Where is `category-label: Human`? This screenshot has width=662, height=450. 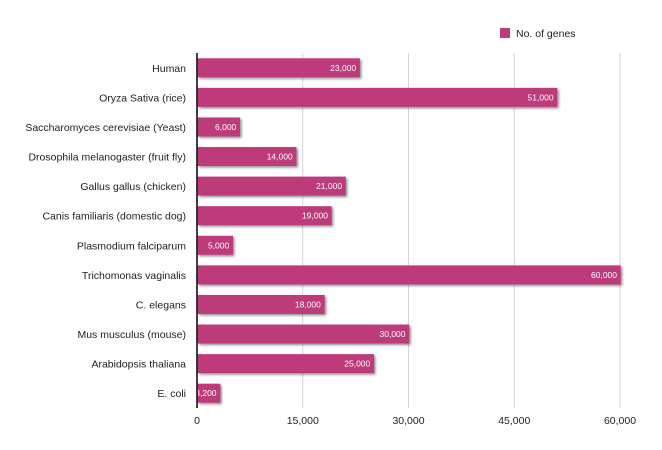 category-label: Human is located at coordinates (169, 69).